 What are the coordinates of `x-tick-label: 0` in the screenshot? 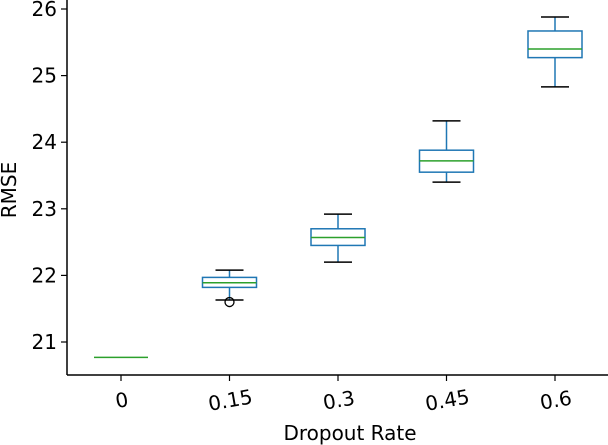 It's located at (121, 400).